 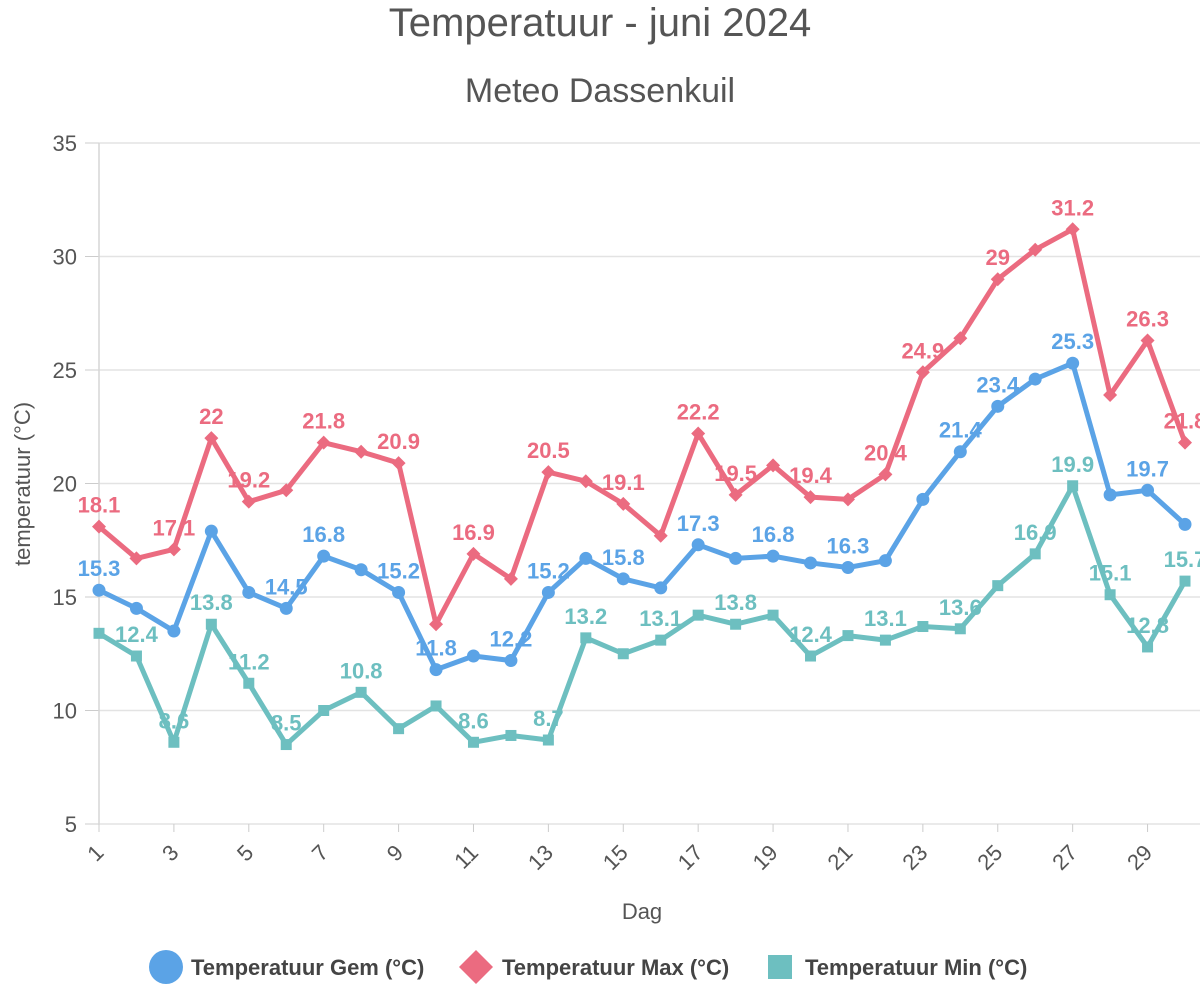 I want to click on data-label: 13.8, so click(x=211, y=602).